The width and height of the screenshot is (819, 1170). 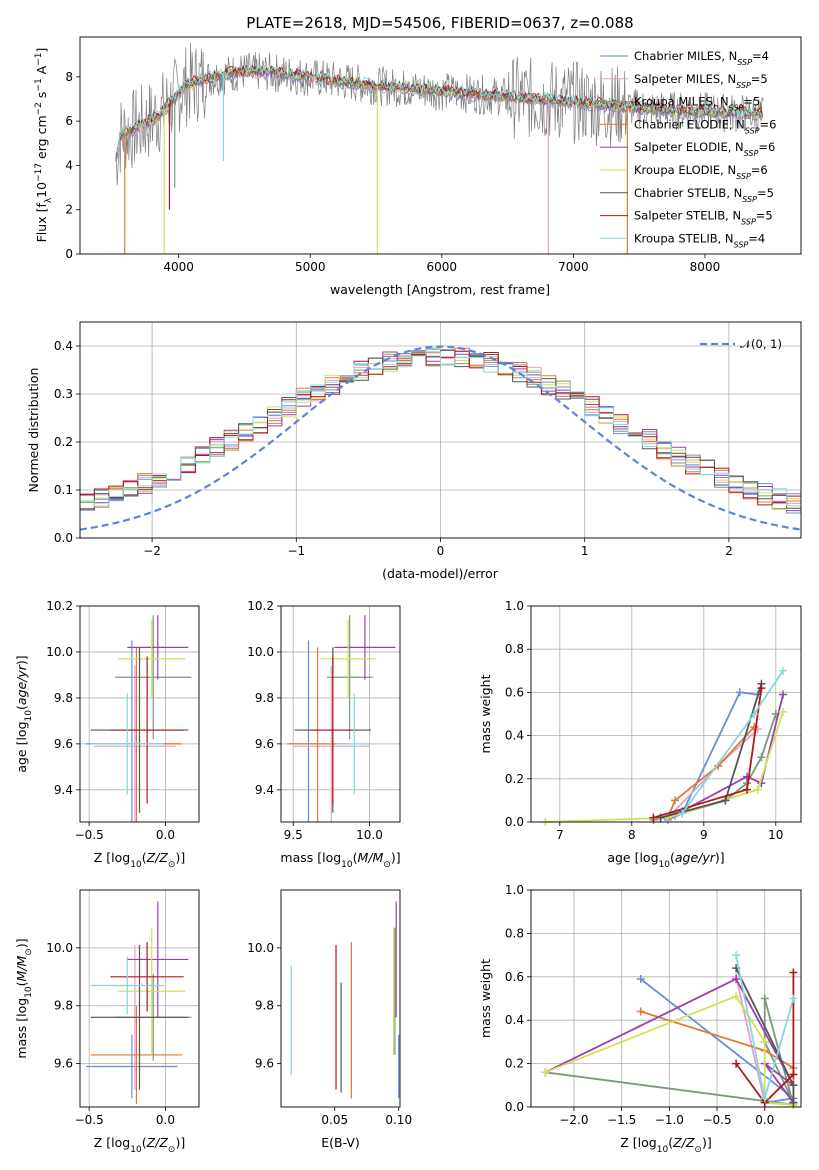 What do you see at coordinates (514, 692) in the screenshot?
I see `y-tick-label: 0.6` at bounding box center [514, 692].